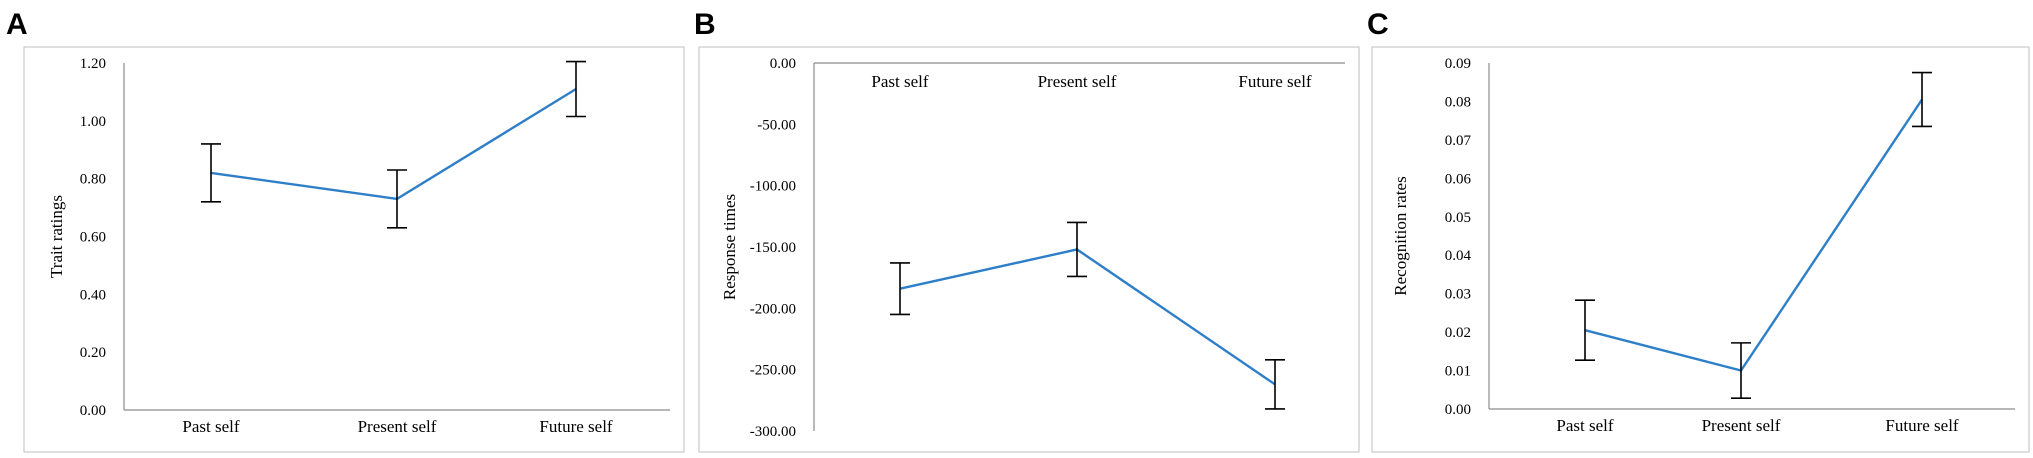  I want to click on y-tick-label-a: 0.40, so click(93, 295).